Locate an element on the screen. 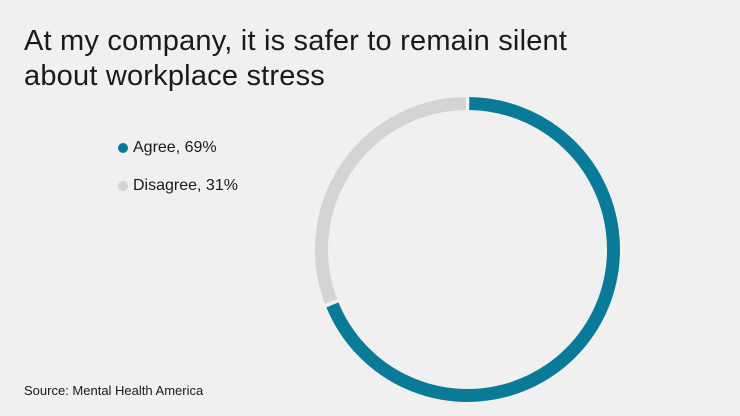 The height and width of the screenshot is (416, 740). legend: Agree, 69% Disagree, 31% is located at coordinates (178, 176).